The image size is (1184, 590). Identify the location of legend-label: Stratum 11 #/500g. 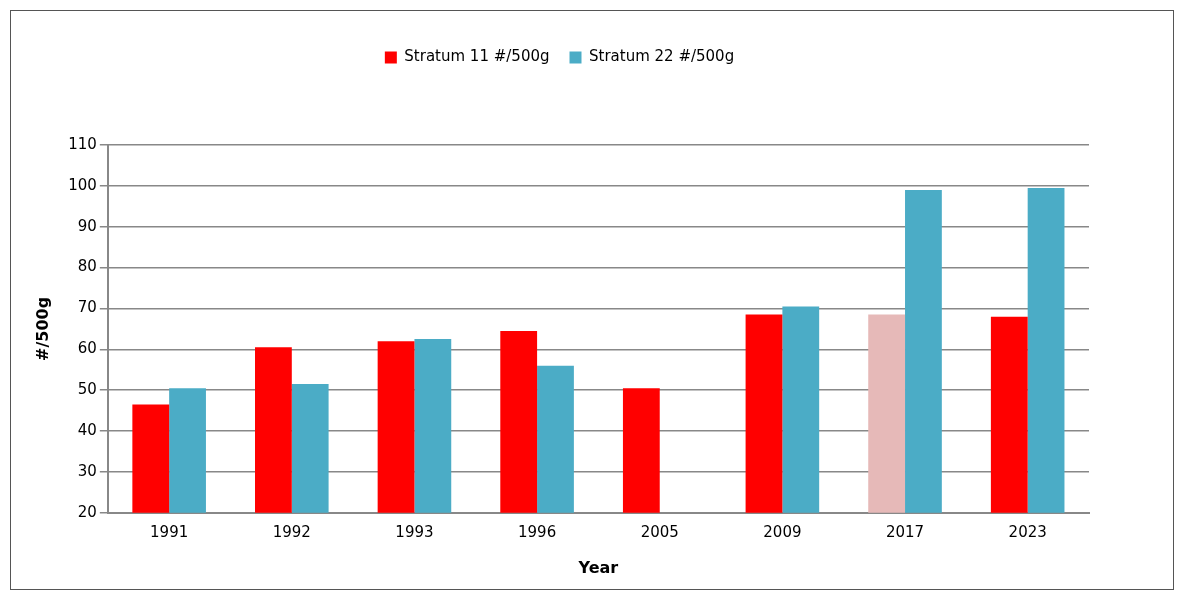
(477, 56).